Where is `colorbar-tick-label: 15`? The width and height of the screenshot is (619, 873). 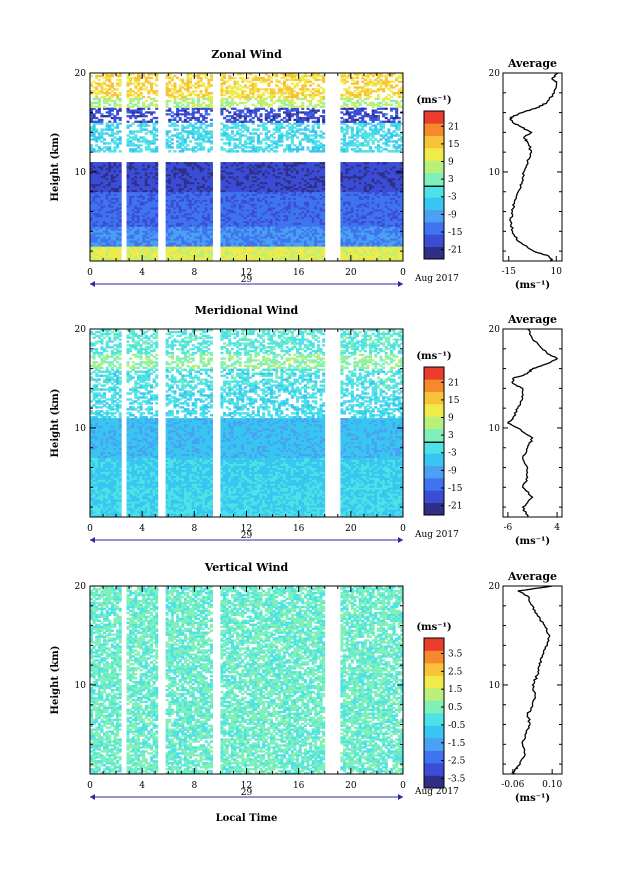
colorbar-tick-label: 15 is located at coordinates (454, 145).